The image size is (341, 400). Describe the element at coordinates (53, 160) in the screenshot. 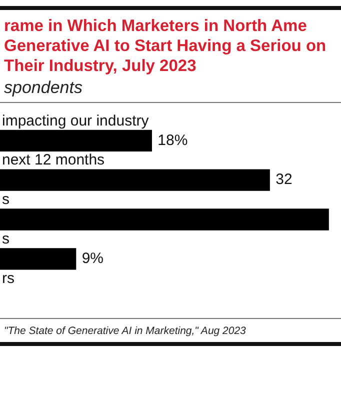

I see `y-tick-label: next 12 months` at that location.